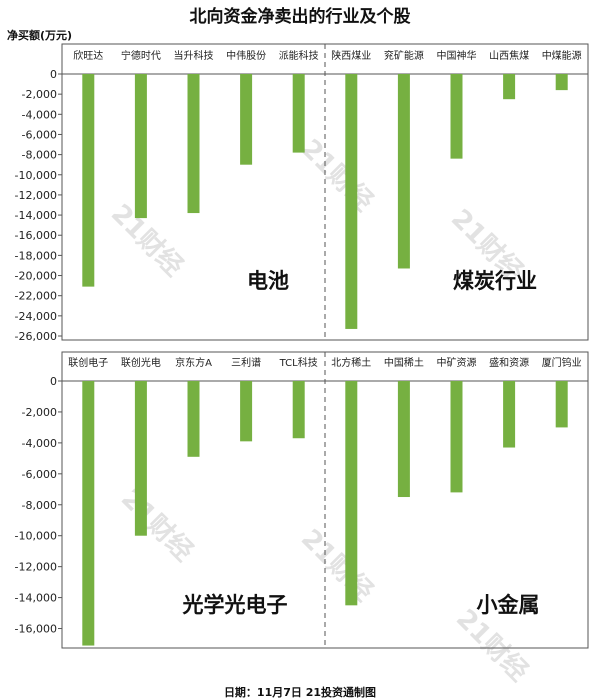 This screenshot has height=700, width=600. I want to click on bar-中国神华, so click(456, 116).